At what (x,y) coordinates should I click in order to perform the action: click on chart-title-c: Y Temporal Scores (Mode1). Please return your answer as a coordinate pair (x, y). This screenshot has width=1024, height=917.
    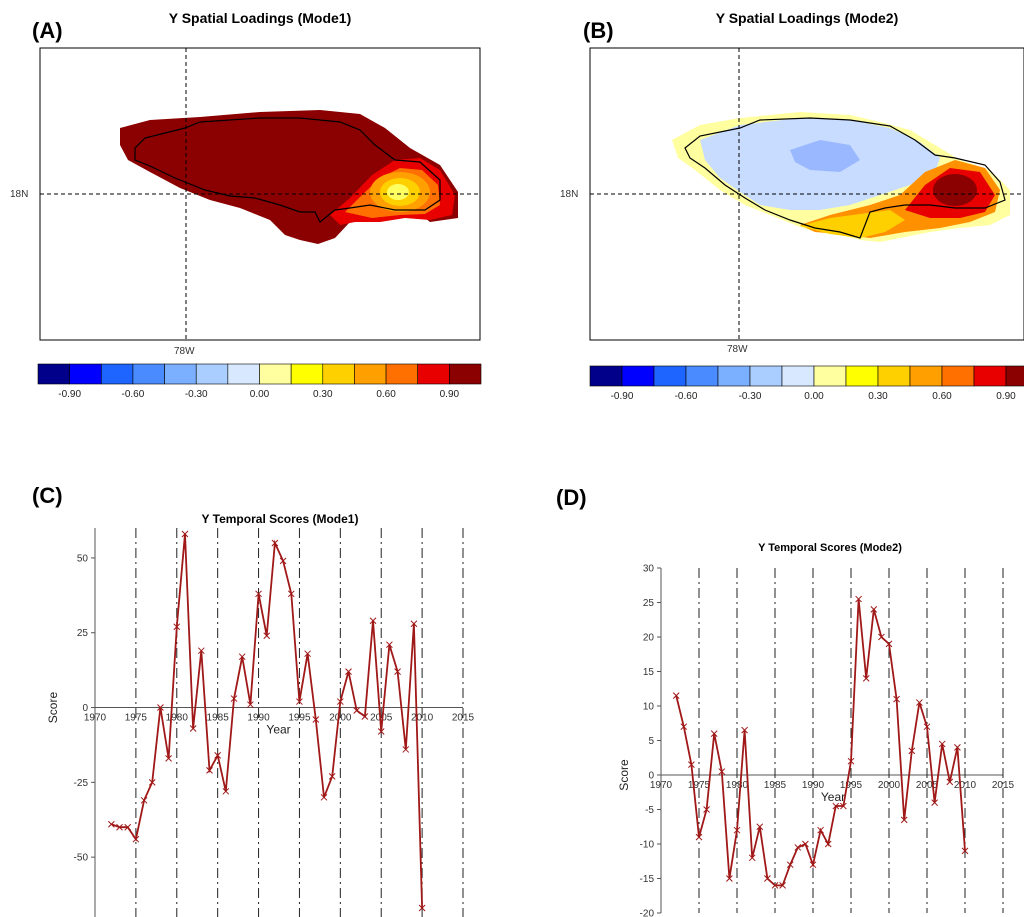
    Looking at the image, I should click on (280, 519).